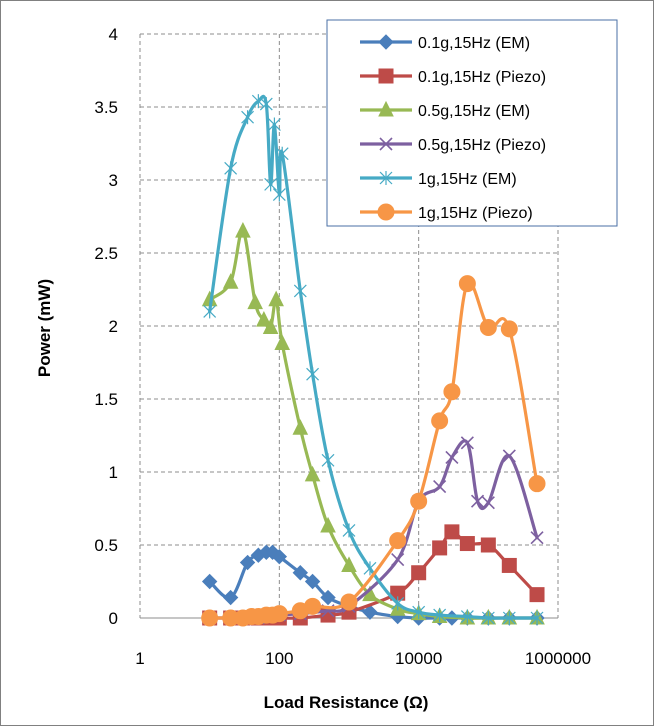  What do you see at coordinates (346, 702) in the screenshot?
I see `x-axis-title: Load Resistance (Ω)` at bounding box center [346, 702].